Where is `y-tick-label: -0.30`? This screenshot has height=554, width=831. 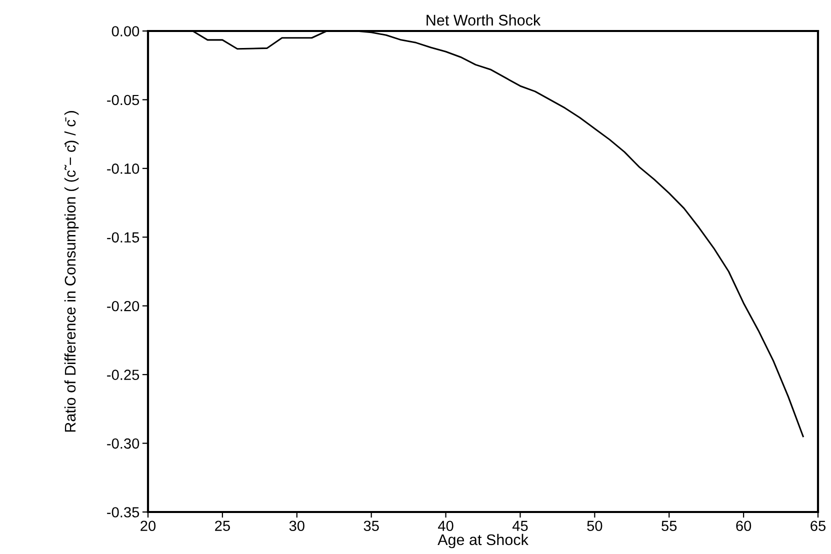 y-tick-label: -0.30 is located at coordinates (123, 443).